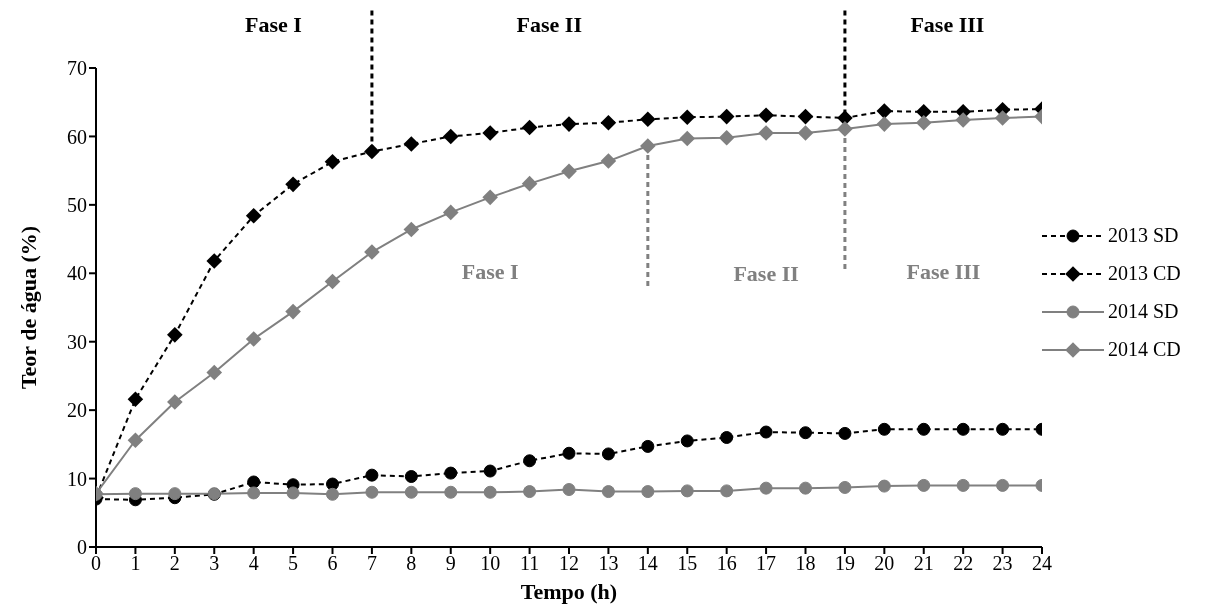  I want to click on y-tick-label: 60, so click(77, 136).